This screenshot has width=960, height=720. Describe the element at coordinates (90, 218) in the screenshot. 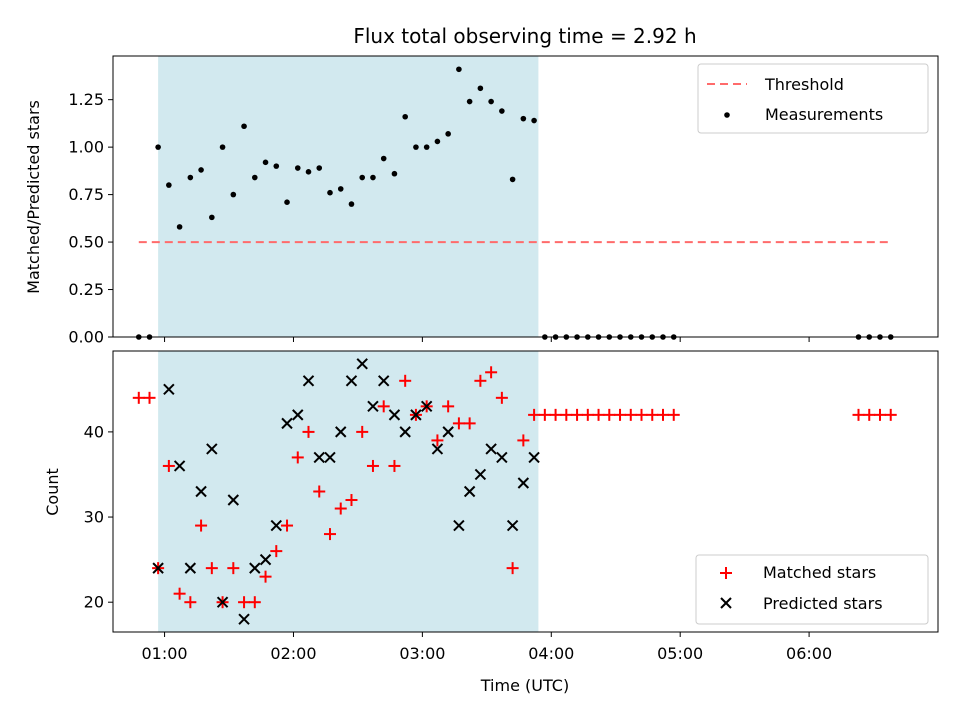

I see `top-y-axis: 0.00 0.25 0.50 0.75 1.00 1.25` at that location.